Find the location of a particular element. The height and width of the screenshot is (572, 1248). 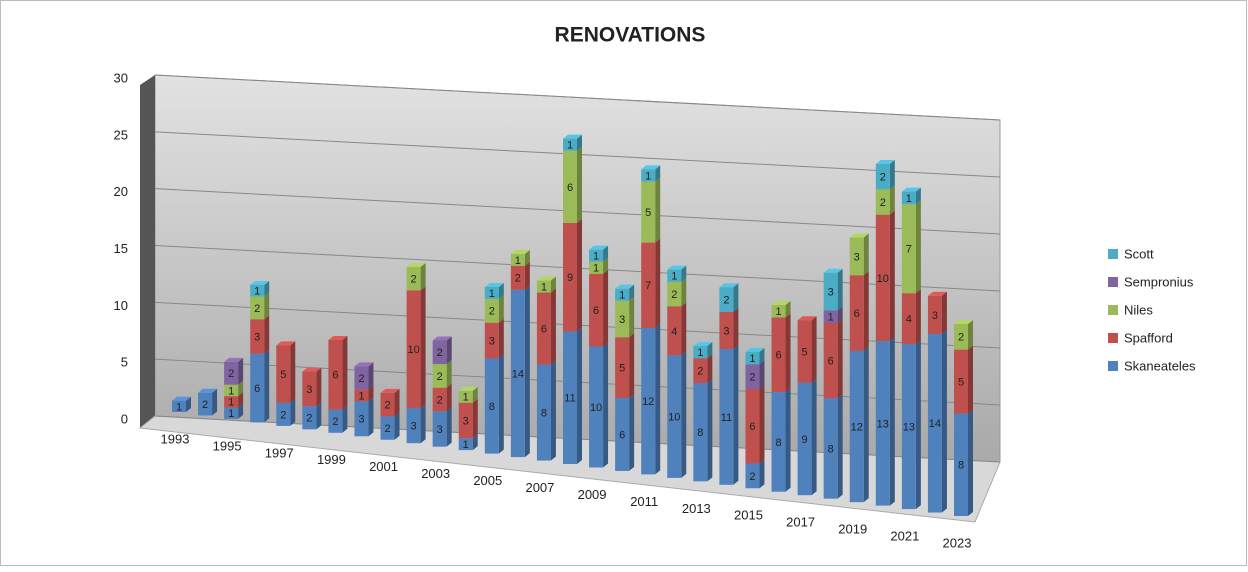

x-tick-label: 2011 is located at coordinates (644, 501).